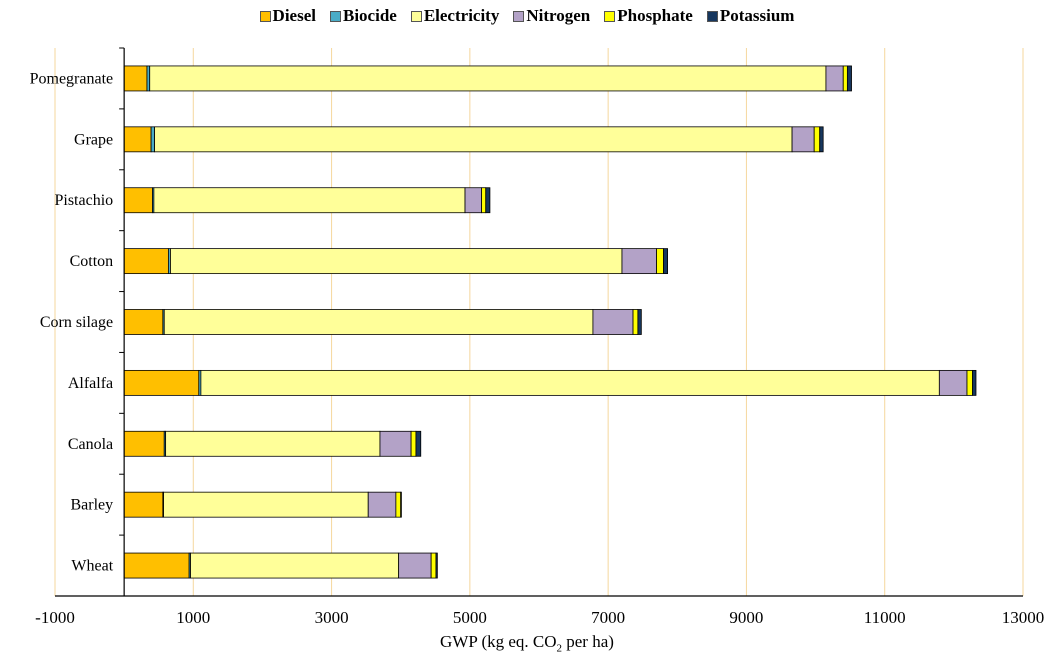  I want to click on x-axis-title-subscript: 2, so click(559, 648).